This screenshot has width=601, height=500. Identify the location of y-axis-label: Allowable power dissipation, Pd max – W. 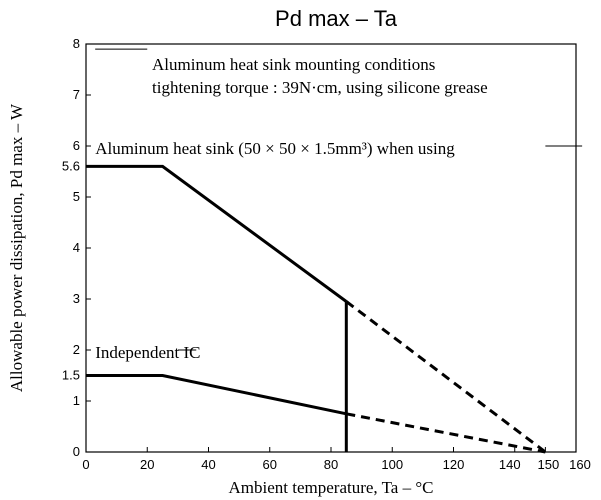
(16, 247).